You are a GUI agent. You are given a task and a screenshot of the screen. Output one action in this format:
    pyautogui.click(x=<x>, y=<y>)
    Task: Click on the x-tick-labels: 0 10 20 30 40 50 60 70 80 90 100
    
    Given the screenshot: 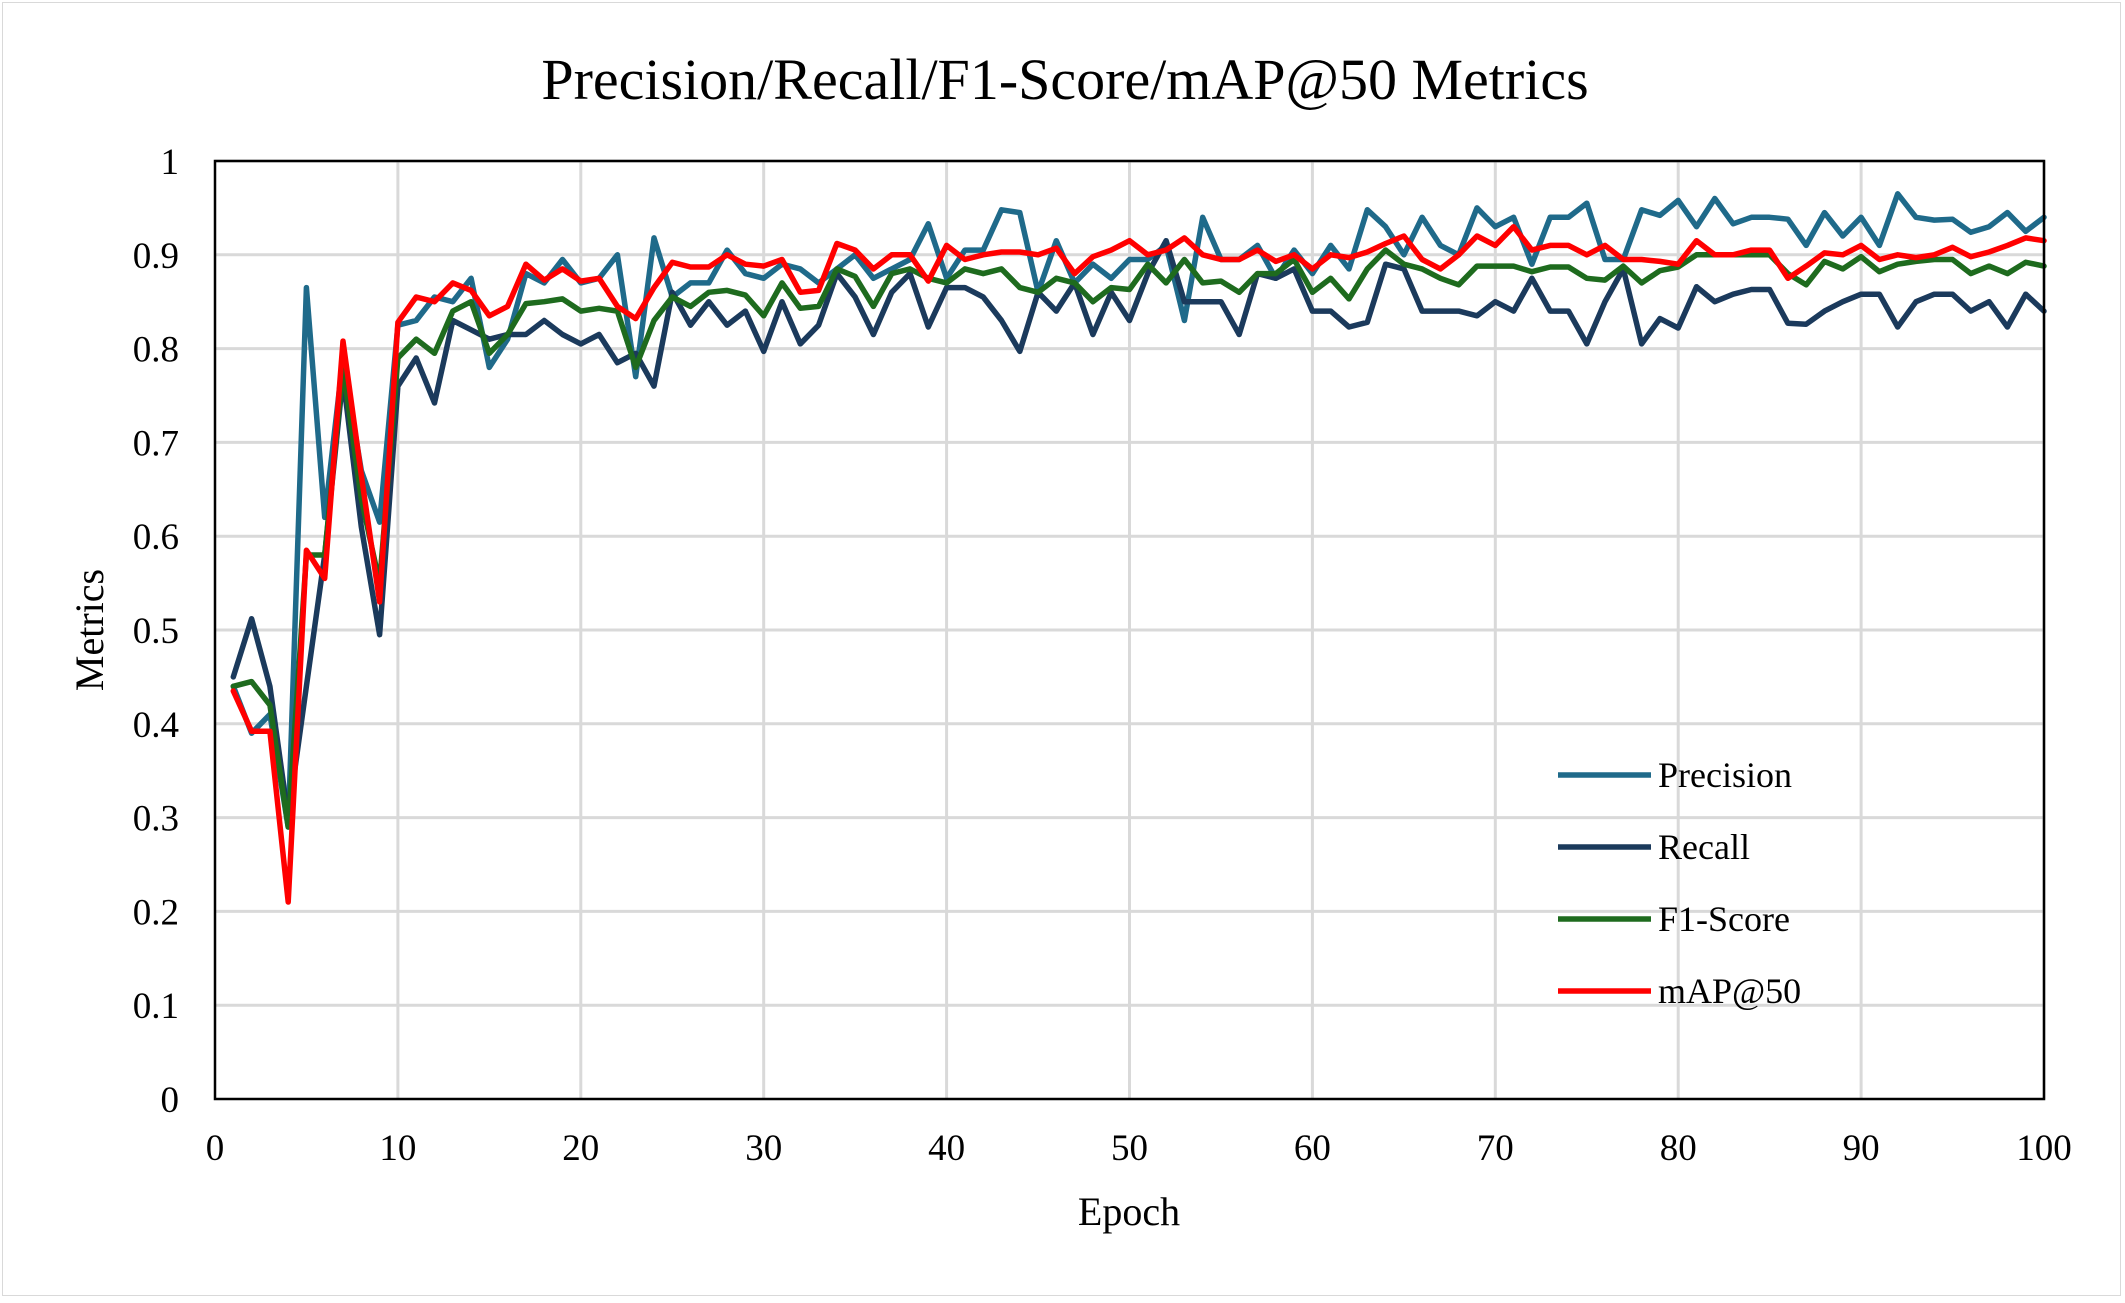 What is the action you would take?
    pyautogui.click(x=1139, y=1148)
    